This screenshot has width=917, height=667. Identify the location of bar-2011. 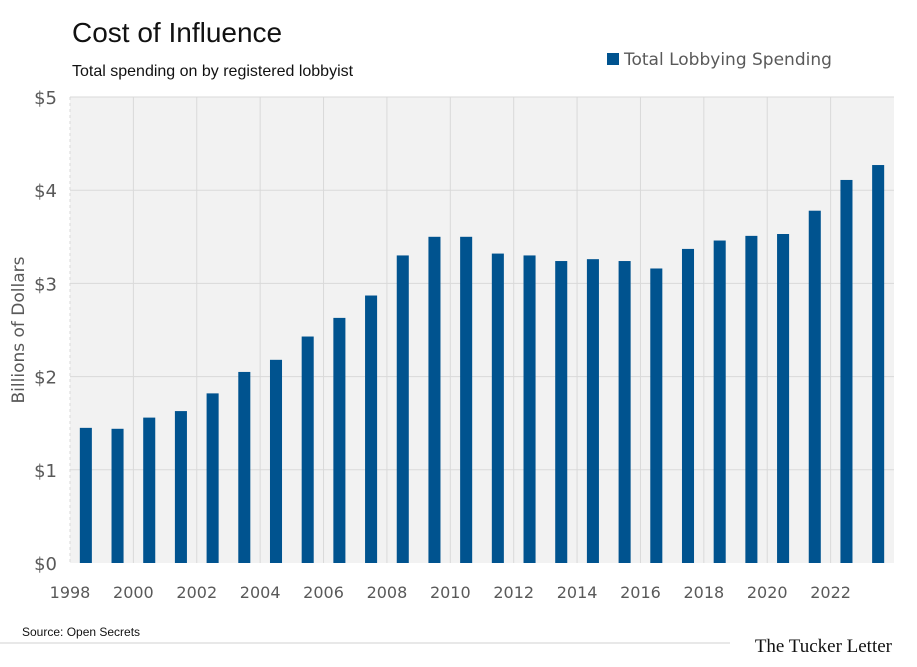
(497, 408).